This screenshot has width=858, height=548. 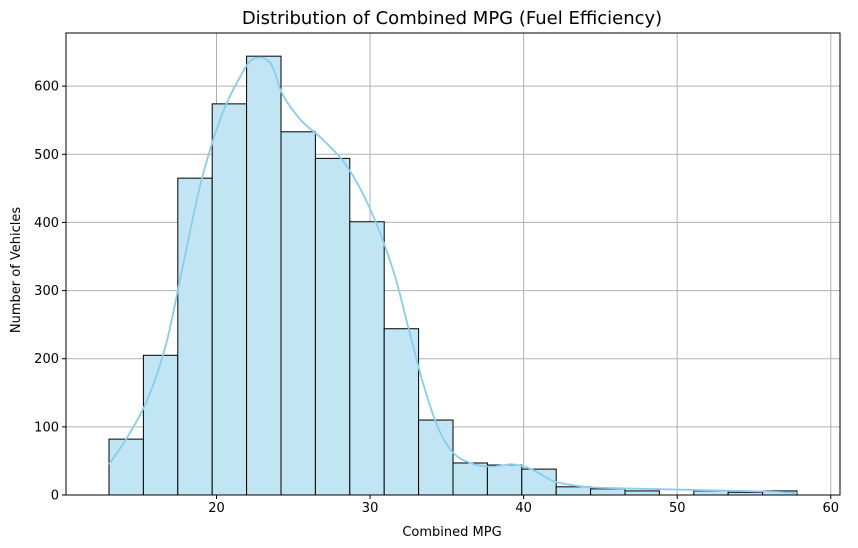 What do you see at coordinates (523, 508) in the screenshot?
I see `x-tick-label: 40` at bounding box center [523, 508].